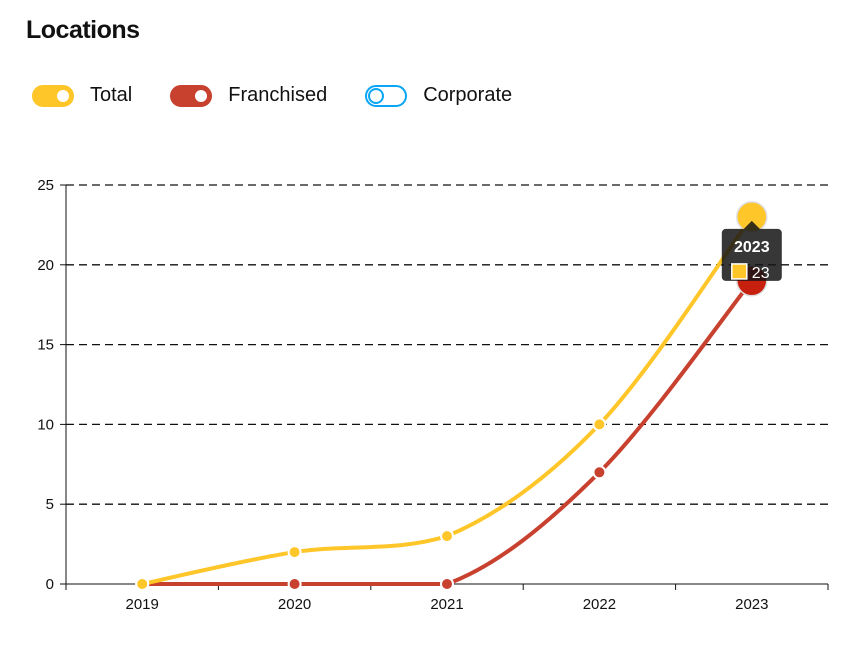 The height and width of the screenshot is (648, 863). Describe the element at coordinates (45, 185) in the screenshot. I see `y-tick-label: 25` at that location.